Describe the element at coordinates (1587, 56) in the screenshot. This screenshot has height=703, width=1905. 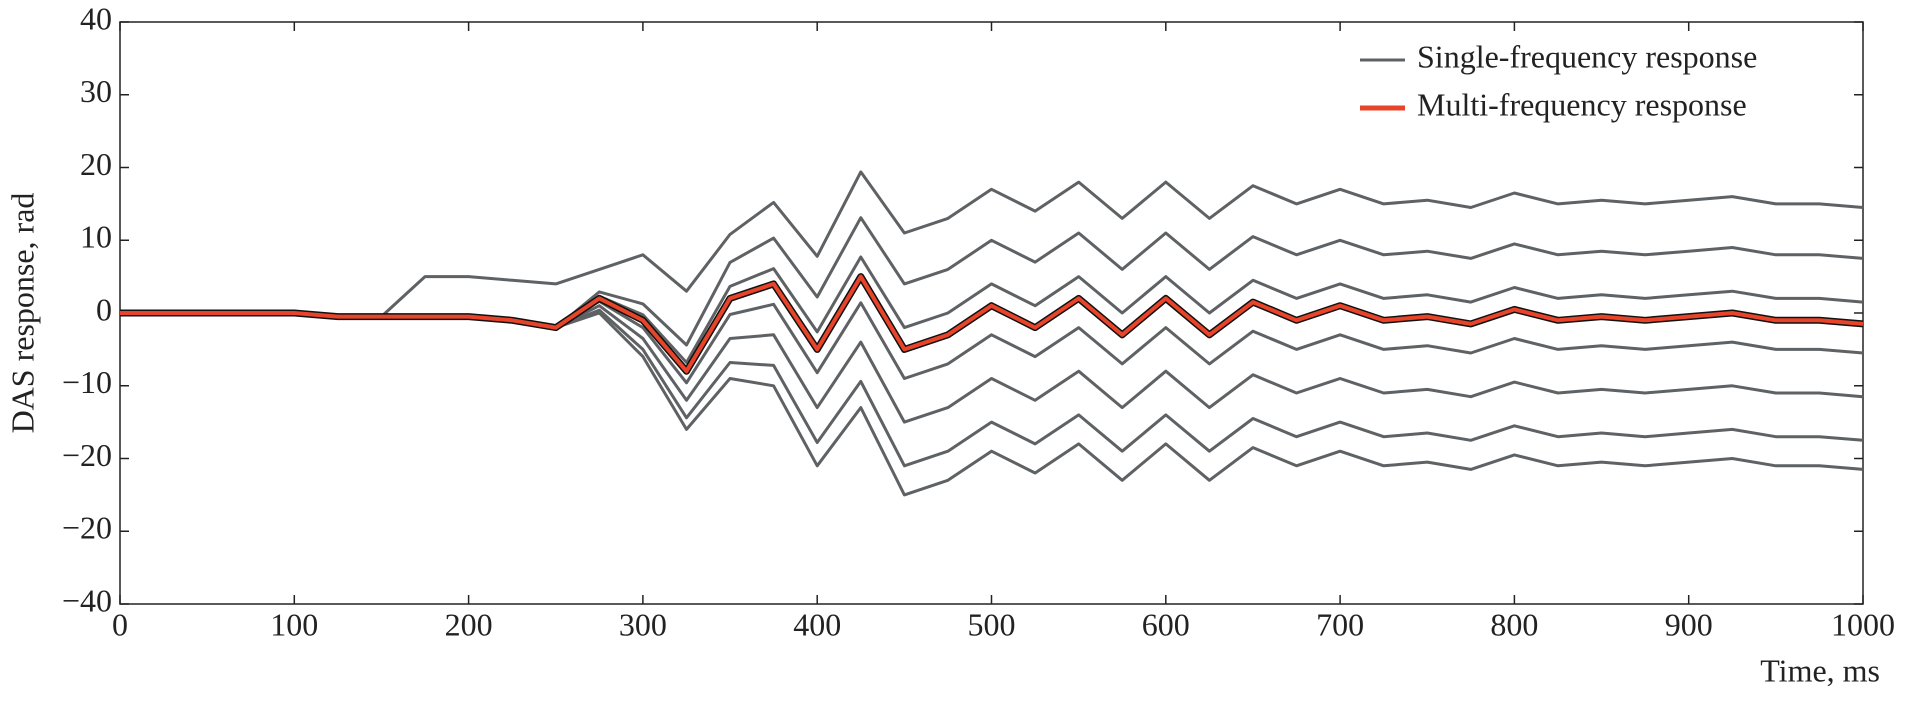
I see `legend-label: Single-frequency response` at that location.